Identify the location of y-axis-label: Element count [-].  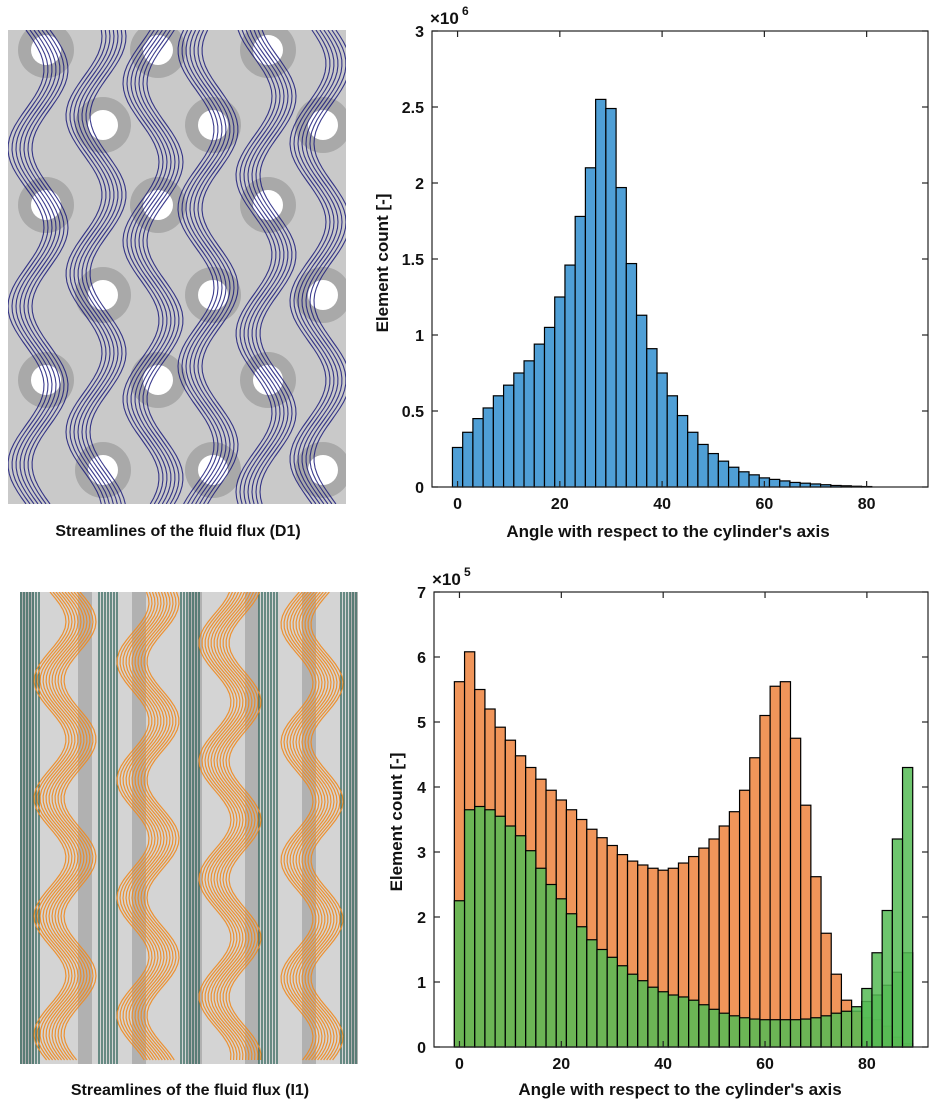
(396, 822).